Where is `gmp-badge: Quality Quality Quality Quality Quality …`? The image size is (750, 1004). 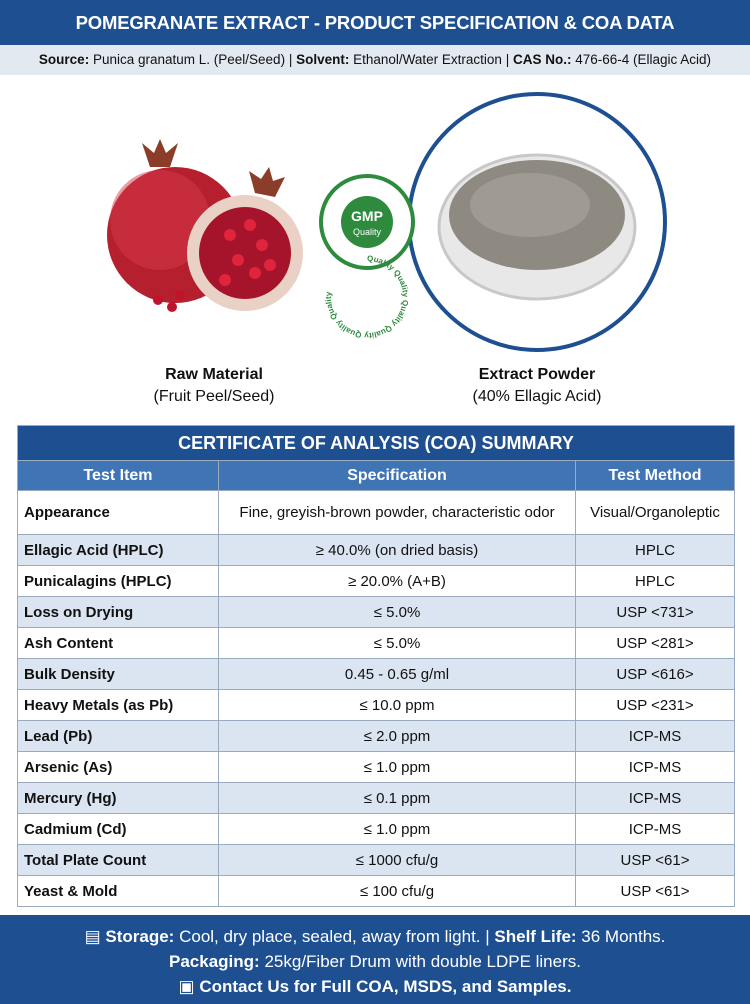 gmp-badge: Quality Quality Quality Quality Quality … is located at coordinates (367, 257).